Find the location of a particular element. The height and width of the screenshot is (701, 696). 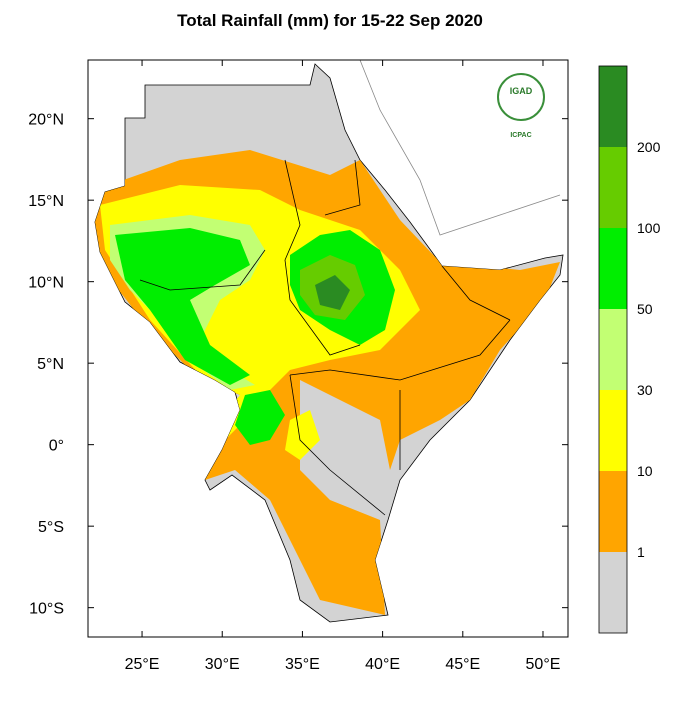

logo-org: ICPAC is located at coordinates (520, 135).